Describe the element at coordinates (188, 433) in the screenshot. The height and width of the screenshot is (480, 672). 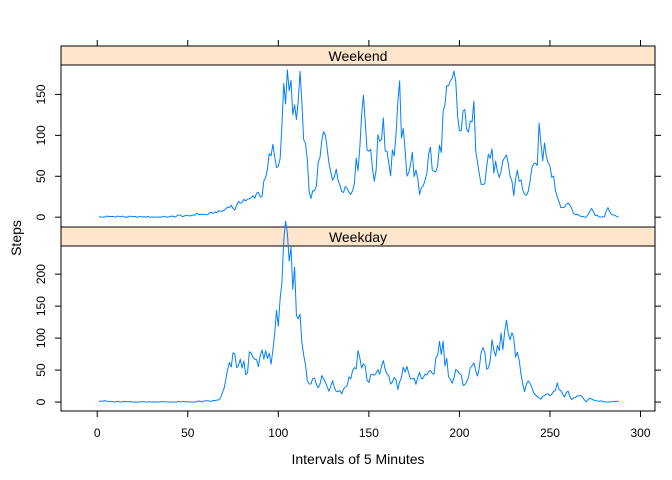
I see `x-tick-label: 50` at that location.